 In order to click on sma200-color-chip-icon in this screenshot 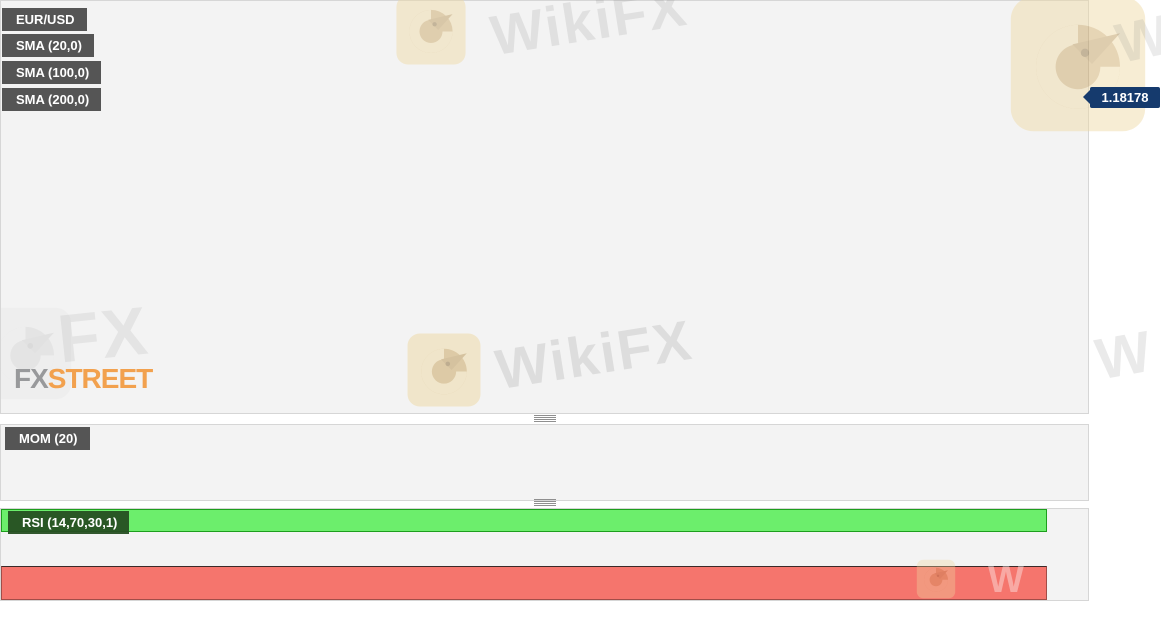, I will do `click(7, 99)`.